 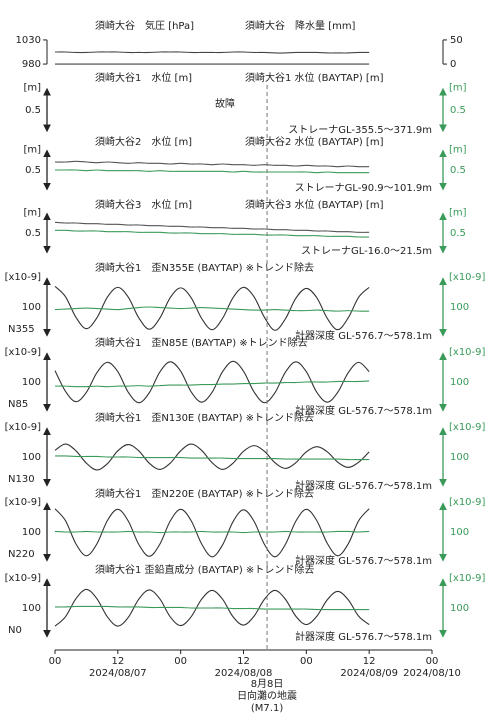 What do you see at coordinates (31, 64) in the screenshot?
I see `y-tick-label: 980` at bounding box center [31, 64].